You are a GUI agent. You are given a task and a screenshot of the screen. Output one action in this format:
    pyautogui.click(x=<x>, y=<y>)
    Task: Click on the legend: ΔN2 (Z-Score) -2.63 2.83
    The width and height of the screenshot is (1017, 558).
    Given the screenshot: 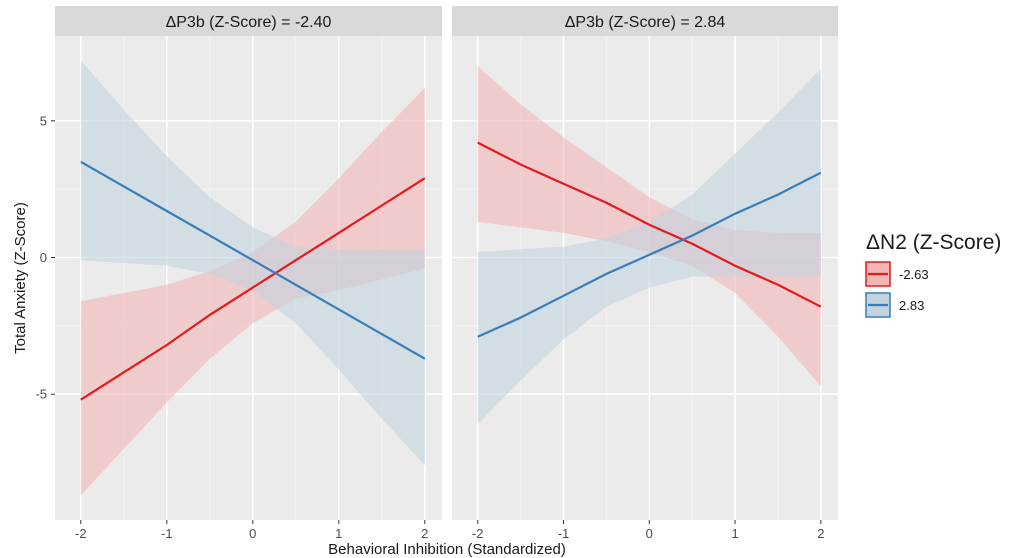 What is the action you would take?
    pyautogui.click(x=933, y=274)
    